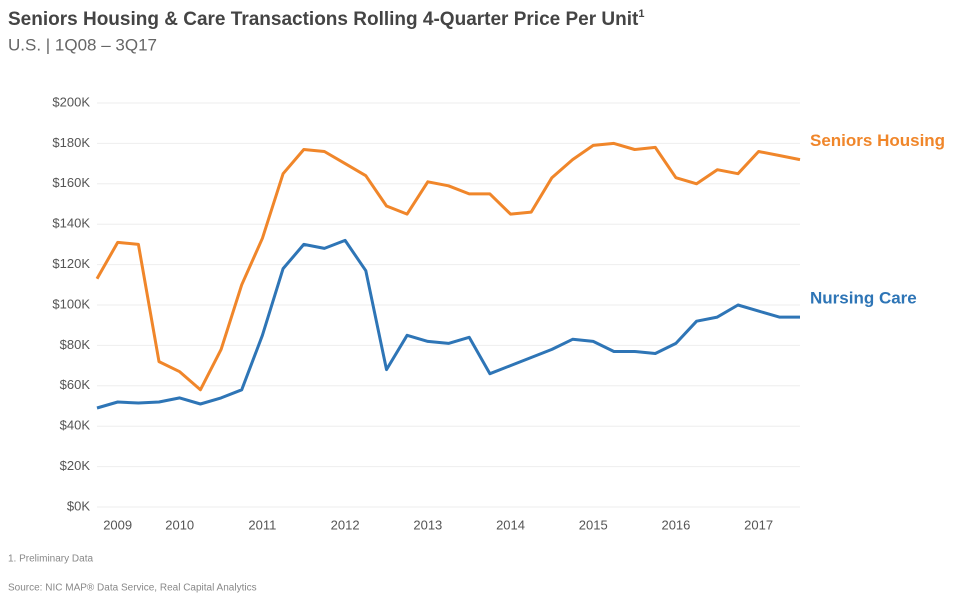 This screenshot has height=596, width=967. What do you see at coordinates (71, 182) in the screenshot?
I see `y-tick-label: $160K` at bounding box center [71, 182].